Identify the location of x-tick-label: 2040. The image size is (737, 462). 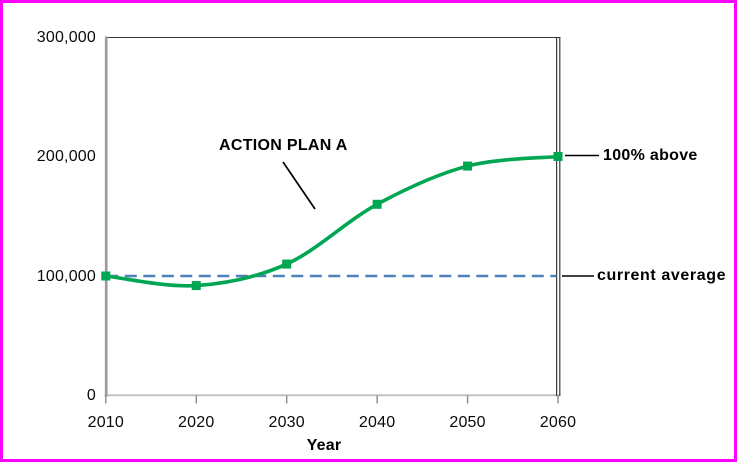
(377, 422).